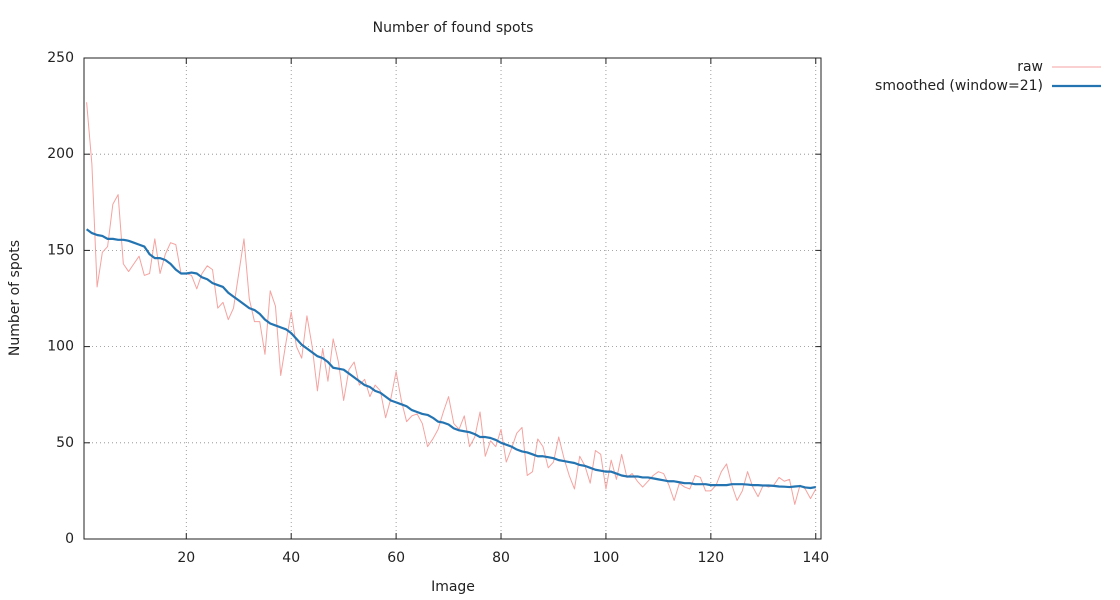 The width and height of the screenshot is (1120, 600). Describe the element at coordinates (291, 558) in the screenshot. I see `x-tick-label: 40` at that location.